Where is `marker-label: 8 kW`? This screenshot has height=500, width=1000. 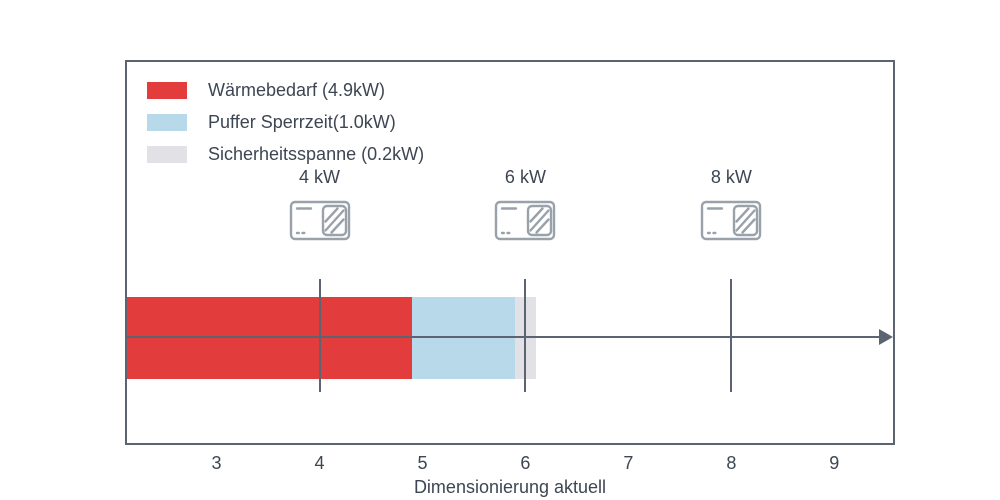 marker-label: 8 kW is located at coordinates (731, 177).